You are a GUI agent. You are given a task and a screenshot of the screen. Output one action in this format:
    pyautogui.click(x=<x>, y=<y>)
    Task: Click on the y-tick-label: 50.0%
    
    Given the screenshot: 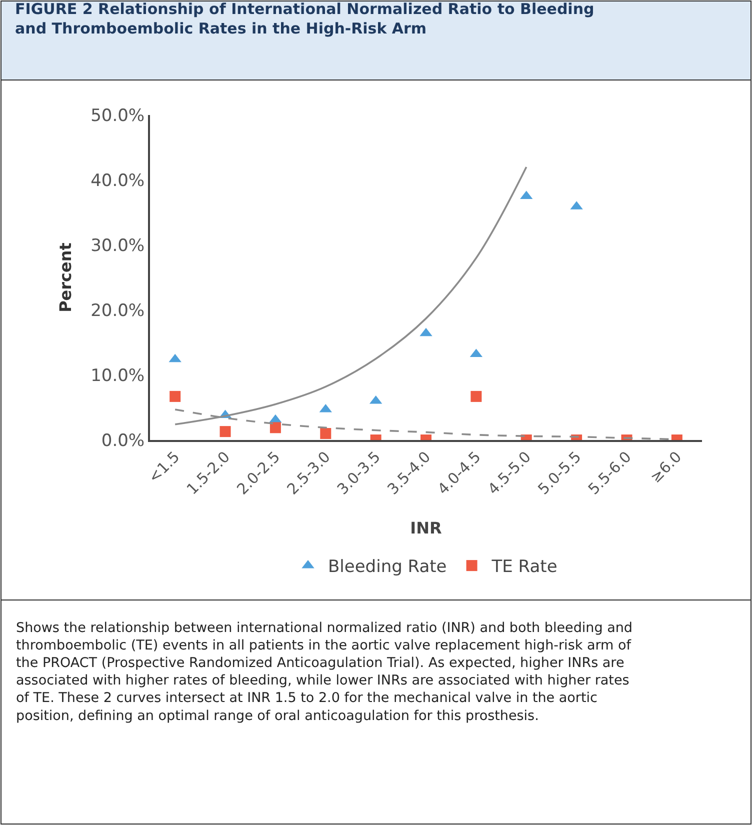 What is the action you would take?
    pyautogui.click(x=117, y=116)
    